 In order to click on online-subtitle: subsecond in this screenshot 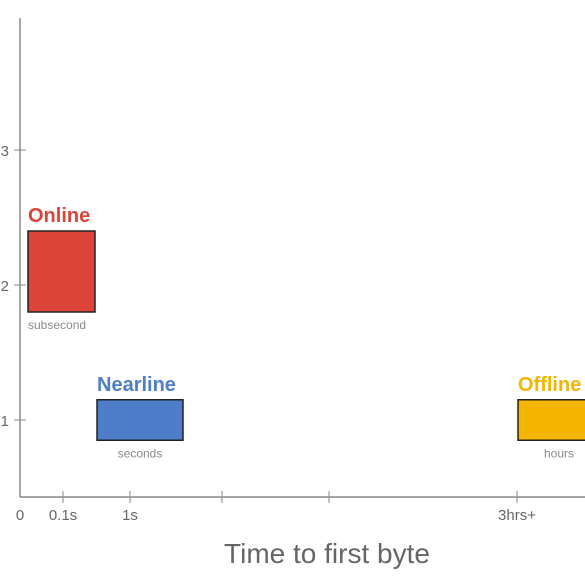, I will do `click(57, 325)`.